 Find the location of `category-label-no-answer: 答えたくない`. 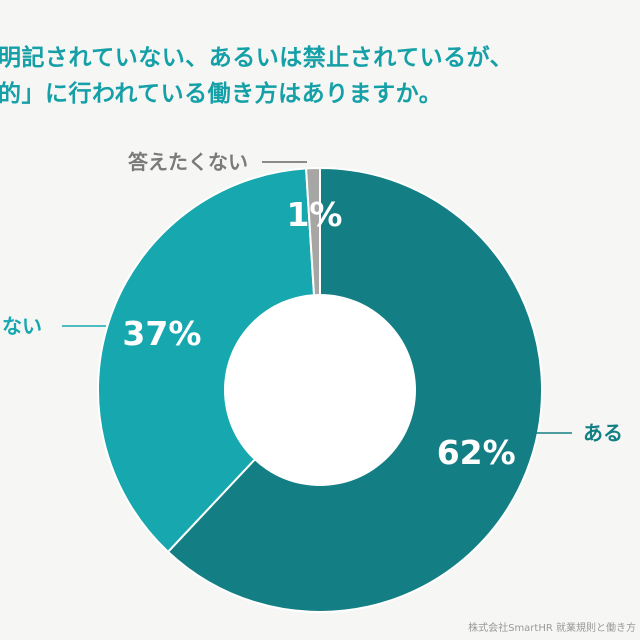

category-label-no-answer: 答えたくない is located at coordinates (188, 162).